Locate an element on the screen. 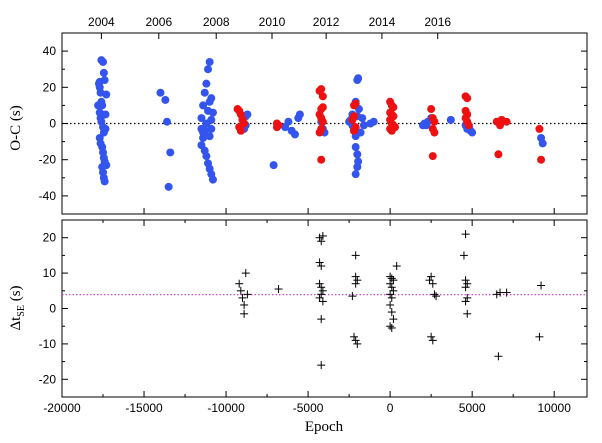  top-year-label: 2006 is located at coordinates (158, 22).